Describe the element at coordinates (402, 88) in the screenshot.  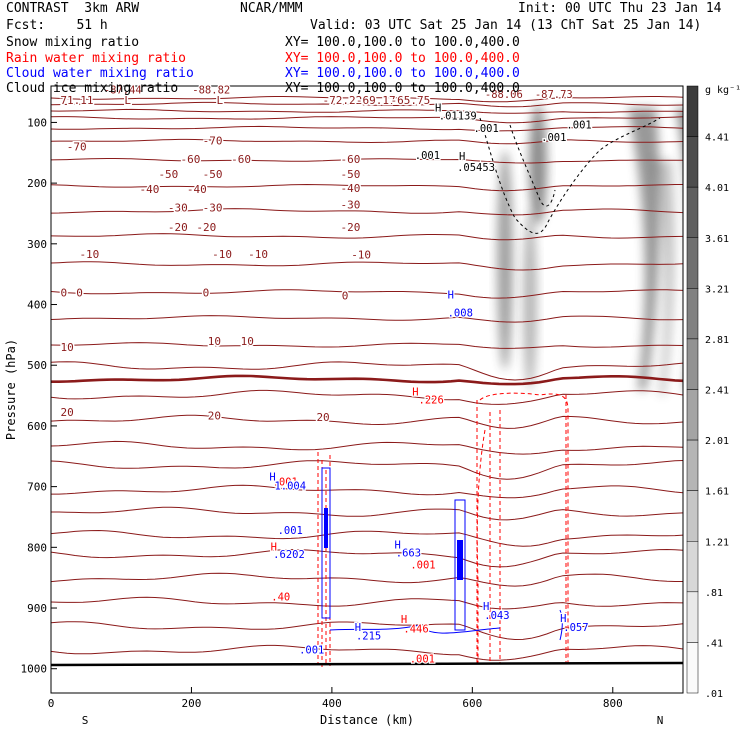
I see `xy-cloud-ice: XY= 100.0,100.0 to 100.0,400.0` at that location.